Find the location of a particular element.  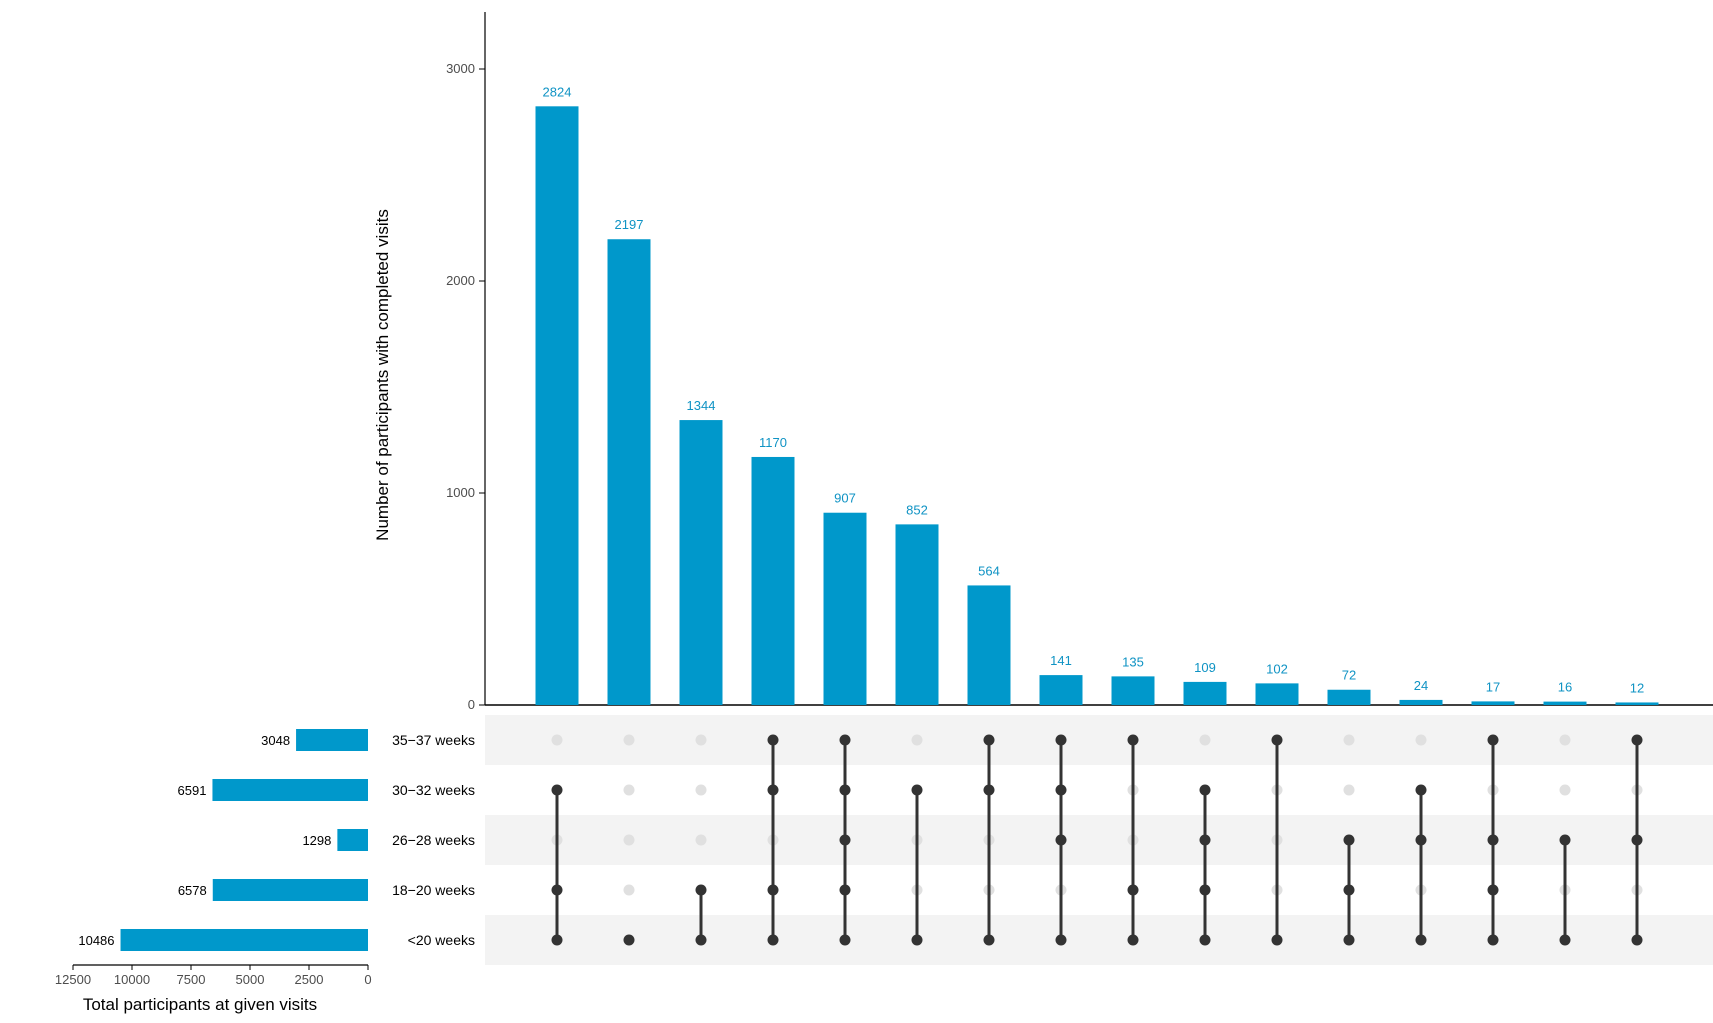

intersection-bar-label: 12 is located at coordinates (1637, 687).